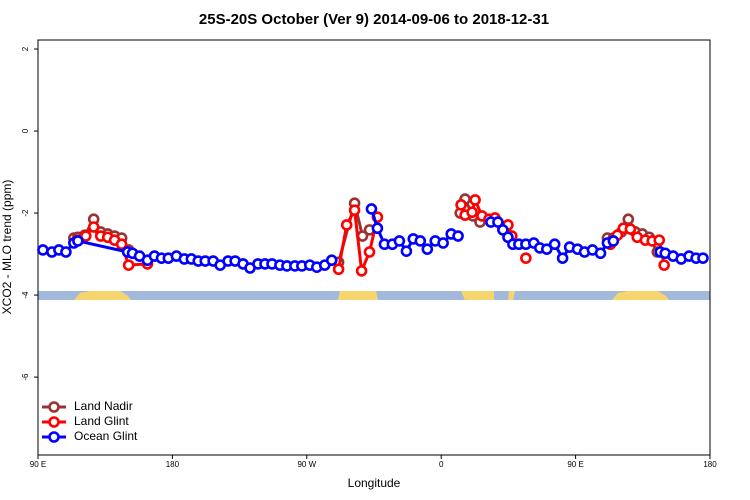 The image size is (750, 500). Describe the element at coordinates (25, 295) in the screenshot. I see `y-tick-label: -4` at that location.